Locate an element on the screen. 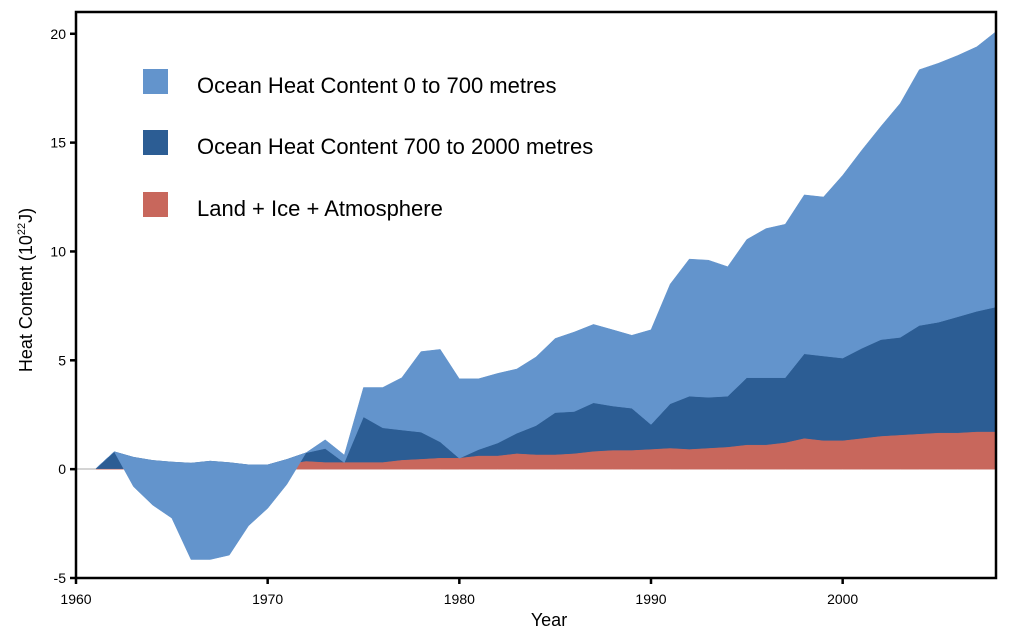 The width and height of the screenshot is (1011, 638). y-tick-label: 20 is located at coordinates (58, 34).